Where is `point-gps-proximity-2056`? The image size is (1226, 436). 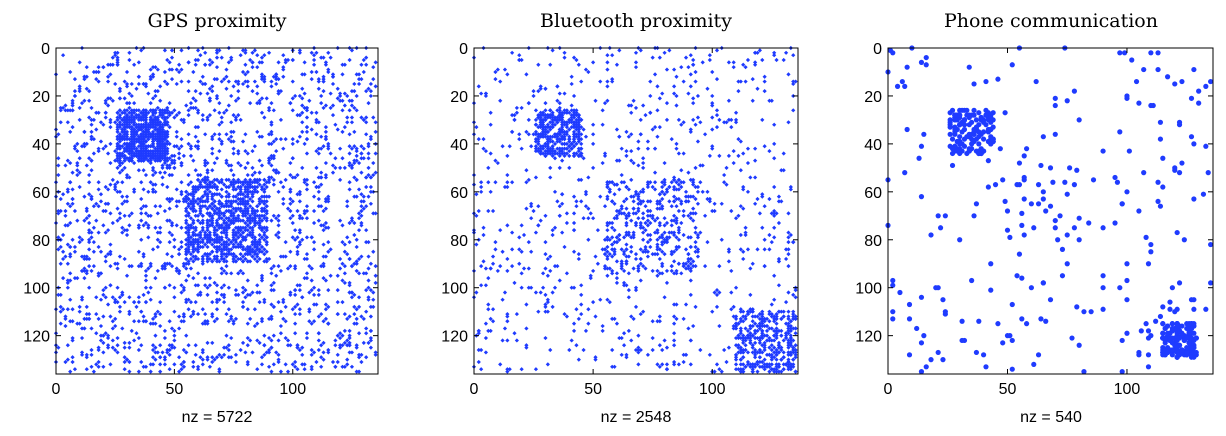
point-gps-proximity-2056 is located at coordinates (366, 117).